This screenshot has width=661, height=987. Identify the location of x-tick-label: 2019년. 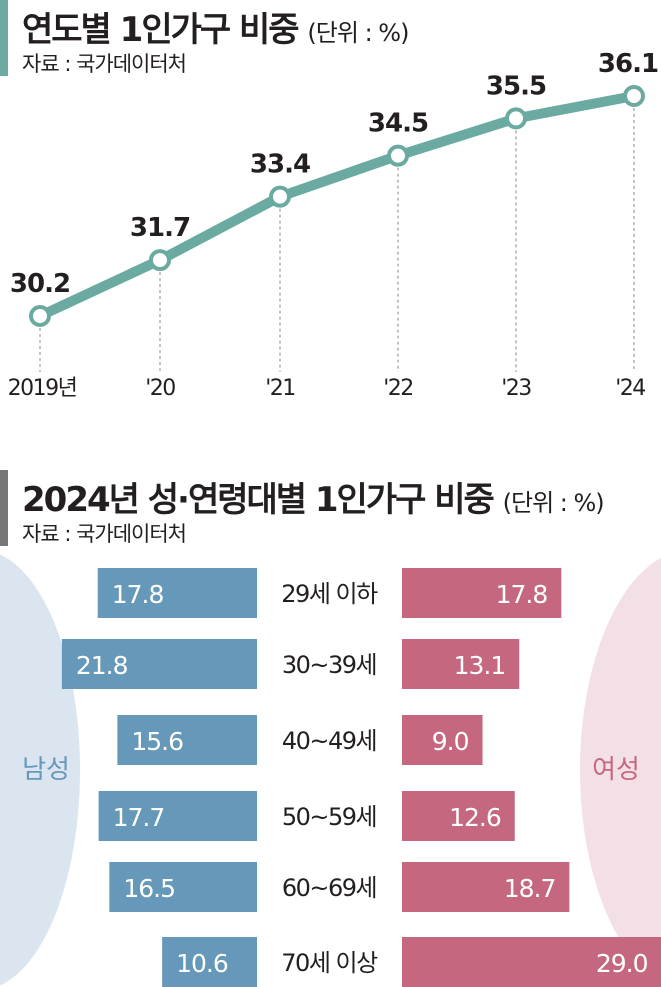
(42, 388).